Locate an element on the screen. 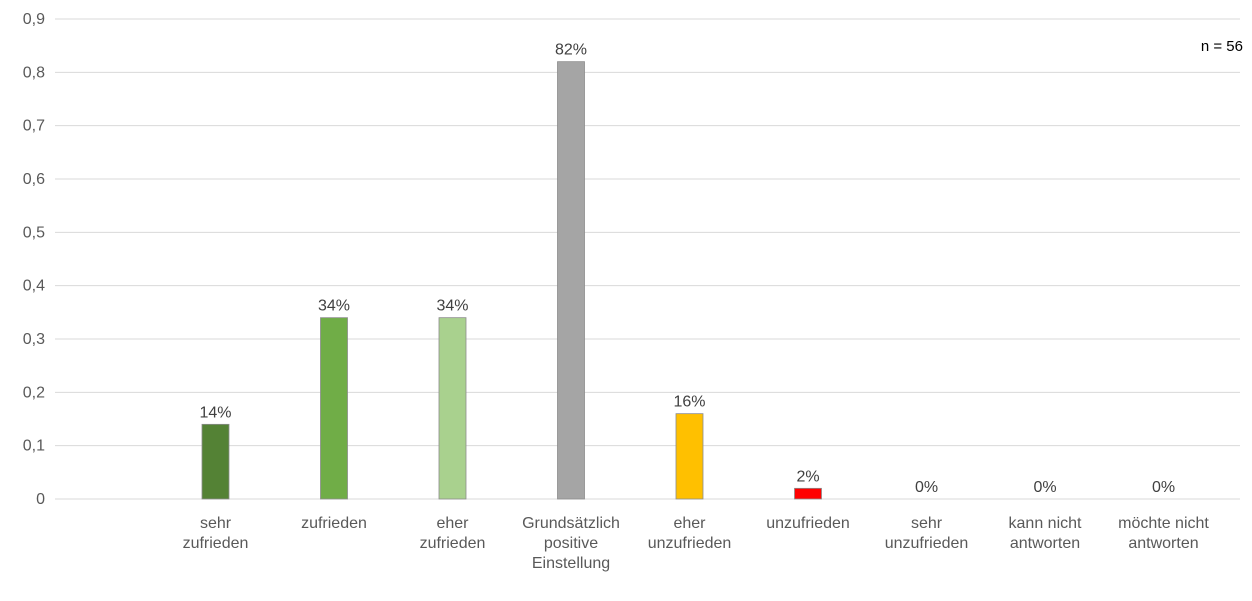 The width and height of the screenshot is (1252, 601). y-tick-label: 0,8 is located at coordinates (34, 72).